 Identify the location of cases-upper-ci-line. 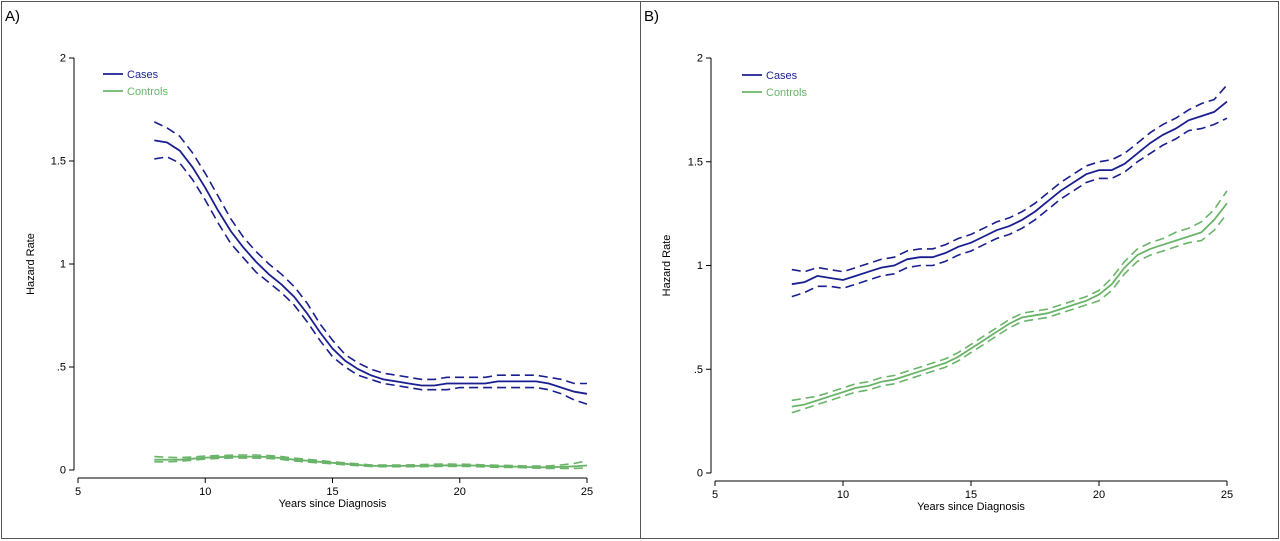
(1009, 178).